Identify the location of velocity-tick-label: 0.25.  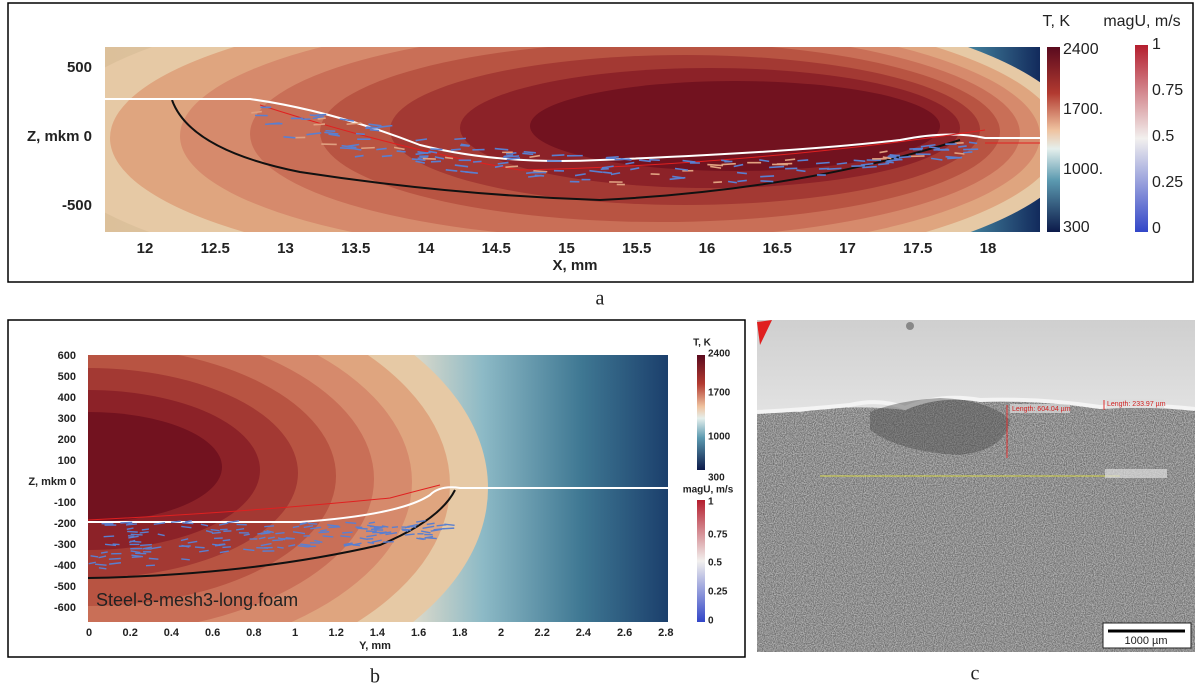
(1167, 182).